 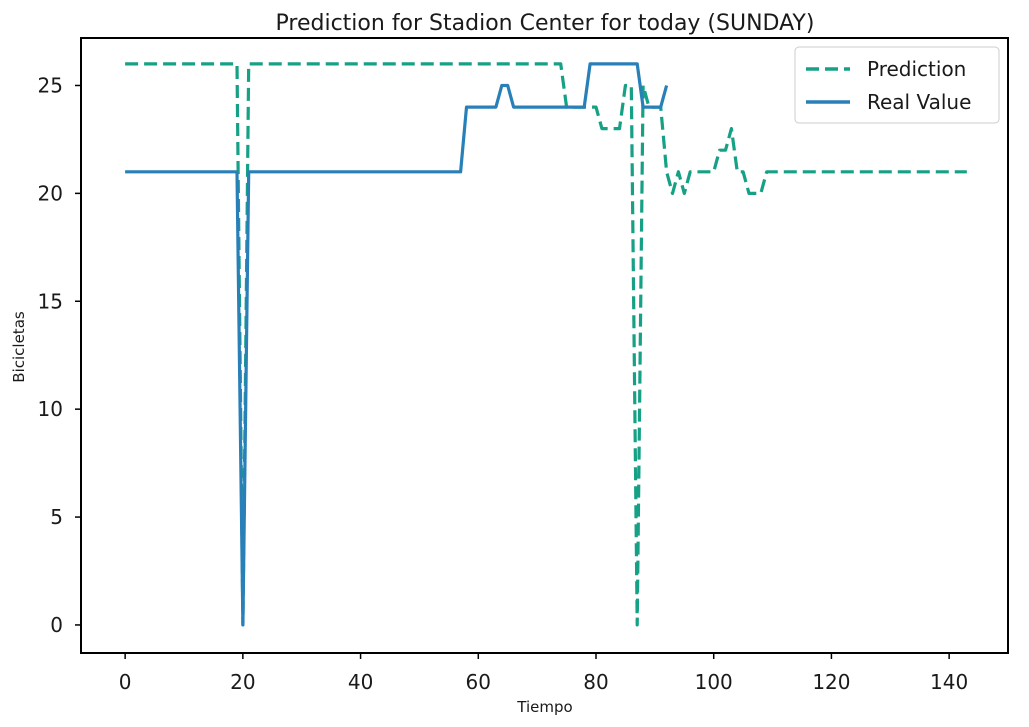 I want to click on y-tick-label: 5, so click(x=56, y=517).